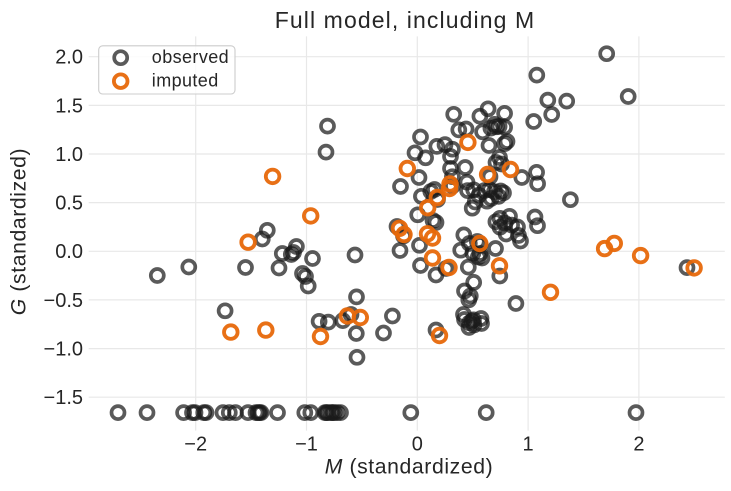 The image size is (731, 491). Describe the element at coordinates (69, 204) in the screenshot. I see `svg-text: 0.5` at that location.